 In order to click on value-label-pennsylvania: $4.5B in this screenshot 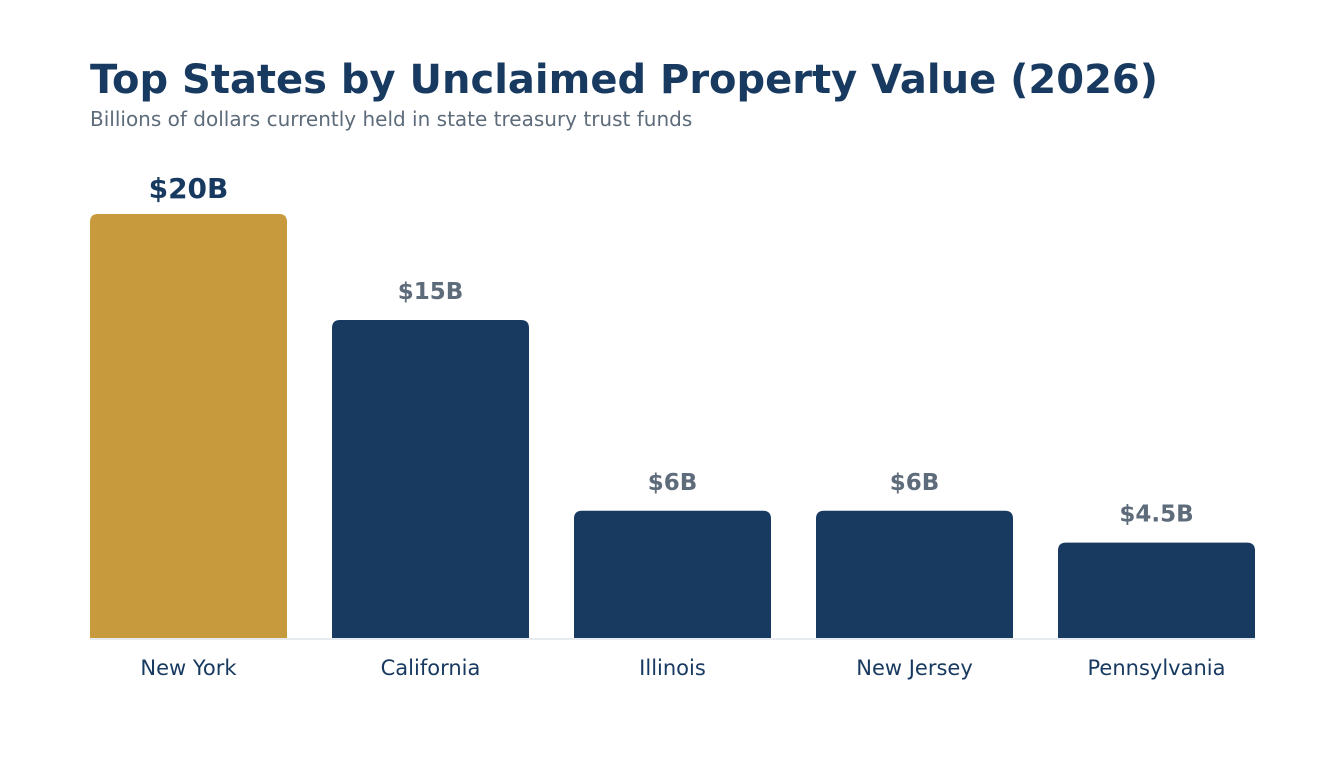, I will do `click(1156, 515)`.